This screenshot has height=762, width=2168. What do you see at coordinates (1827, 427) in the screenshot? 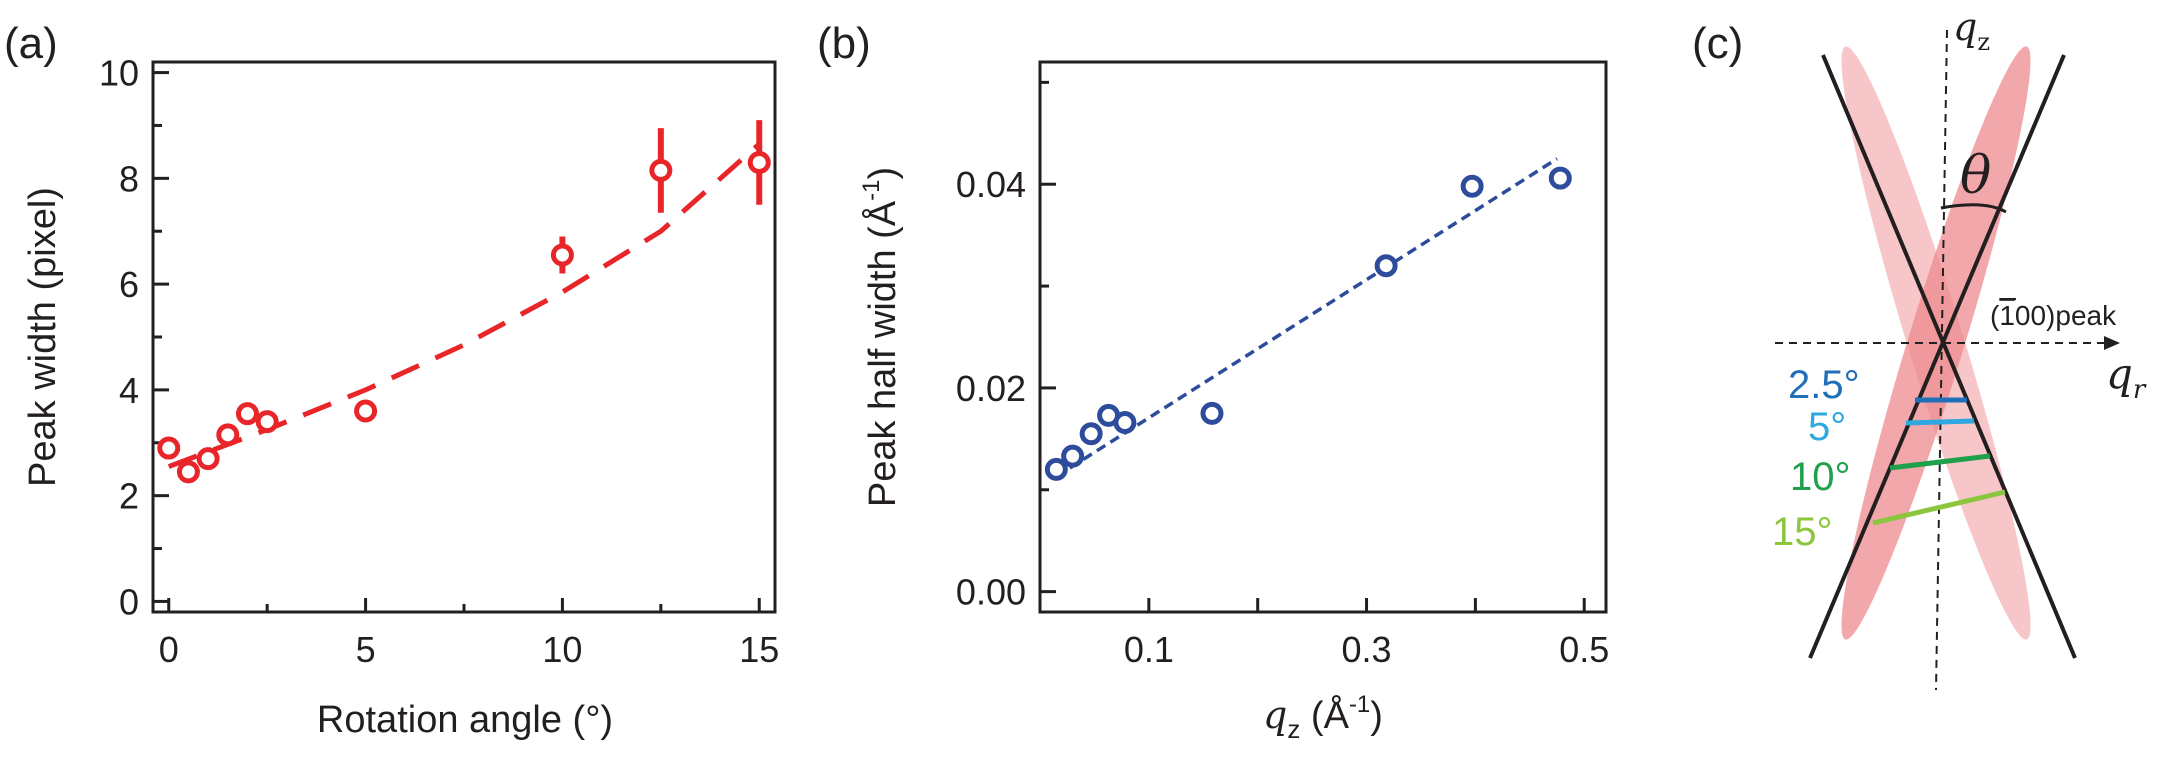
I see `angle-label-5: 5°` at bounding box center [1827, 427].